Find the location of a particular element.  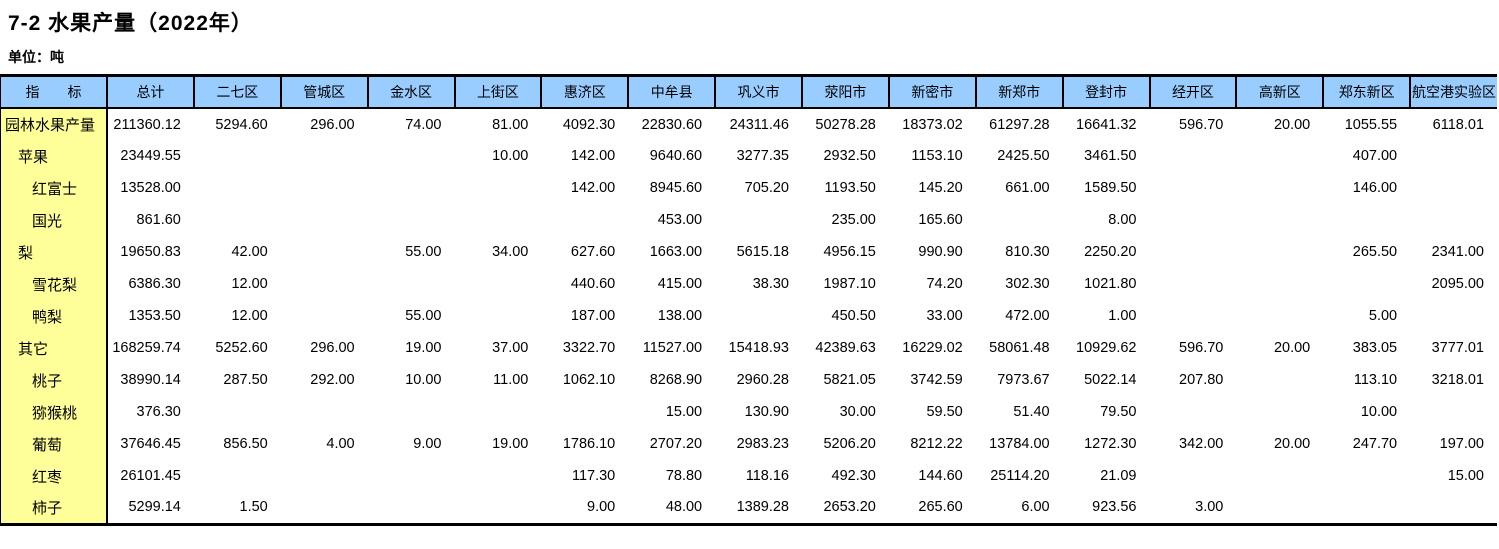

value-cell: 130.90 is located at coordinates (766, 412).